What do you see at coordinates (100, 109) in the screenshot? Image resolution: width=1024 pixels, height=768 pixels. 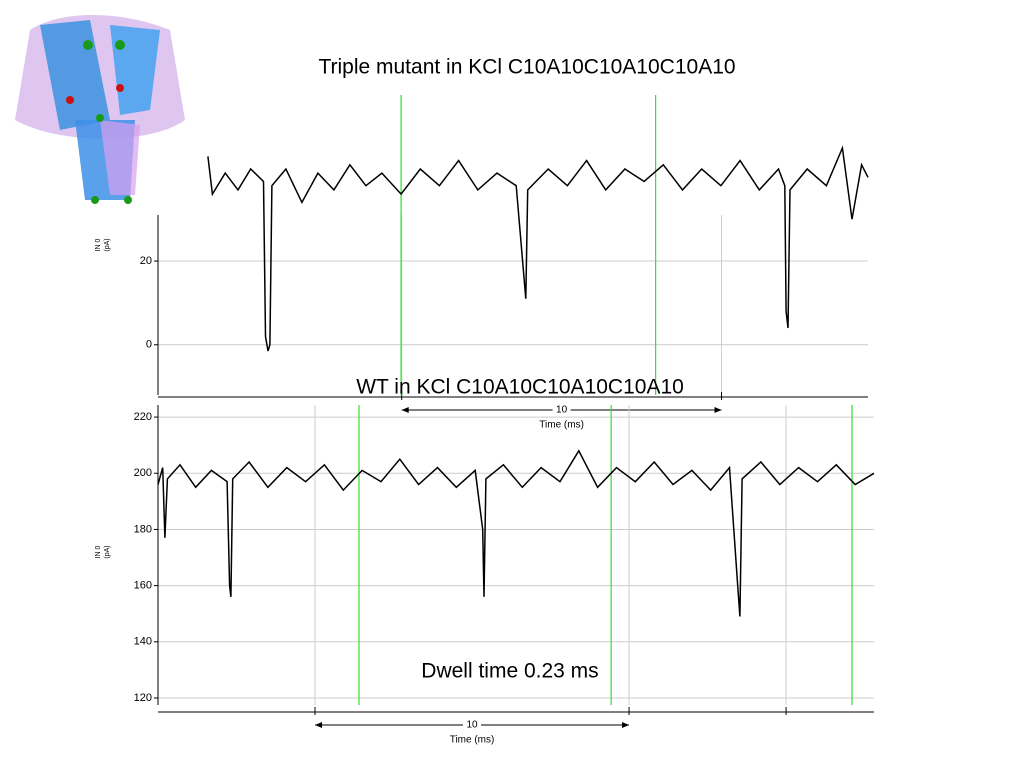 I see `protein-image` at bounding box center [100, 109].